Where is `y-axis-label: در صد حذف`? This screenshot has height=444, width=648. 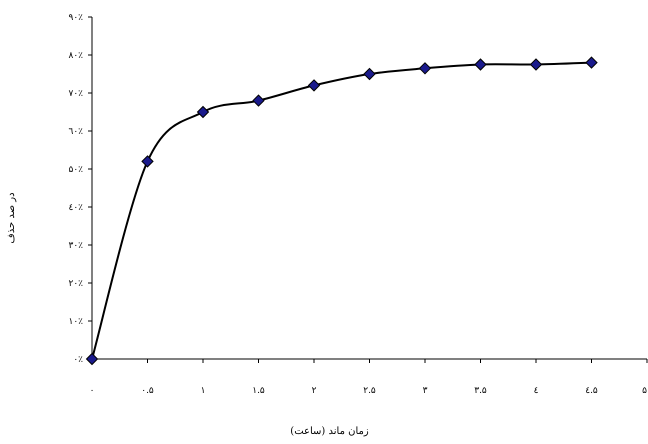
y-axis-label: در صد حذف is located at coordinates (11, 217).